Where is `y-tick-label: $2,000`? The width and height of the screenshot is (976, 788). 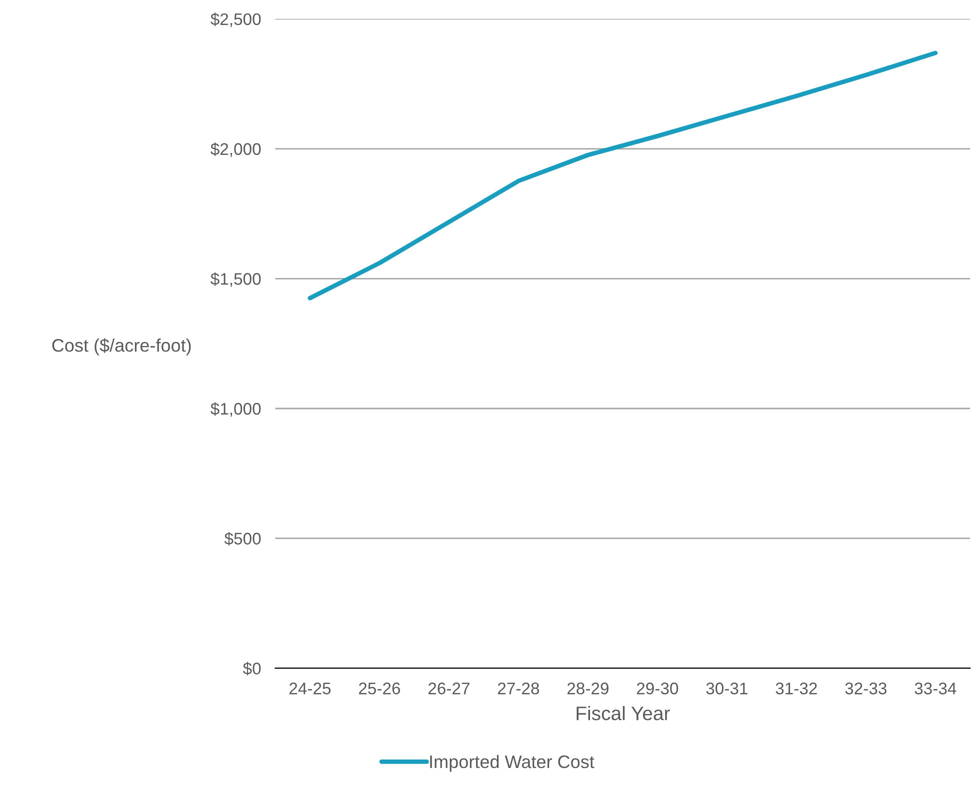
y-tick-label: $2,000 is located at coordinates (235, 149).